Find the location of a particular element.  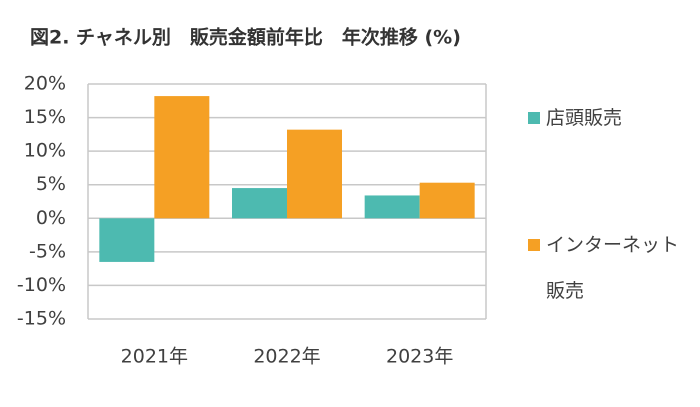

y-tick-label: -15% is located at coordinates (41, 319).